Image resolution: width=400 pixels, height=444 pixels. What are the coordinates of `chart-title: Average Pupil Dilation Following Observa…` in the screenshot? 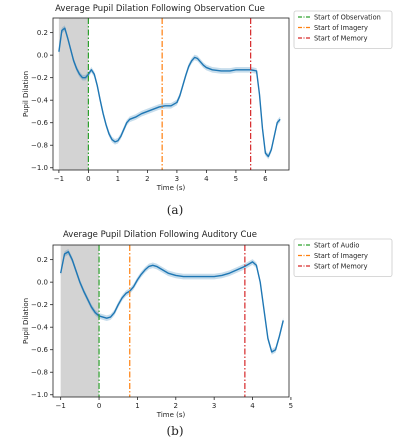 It's located at (160, 9).